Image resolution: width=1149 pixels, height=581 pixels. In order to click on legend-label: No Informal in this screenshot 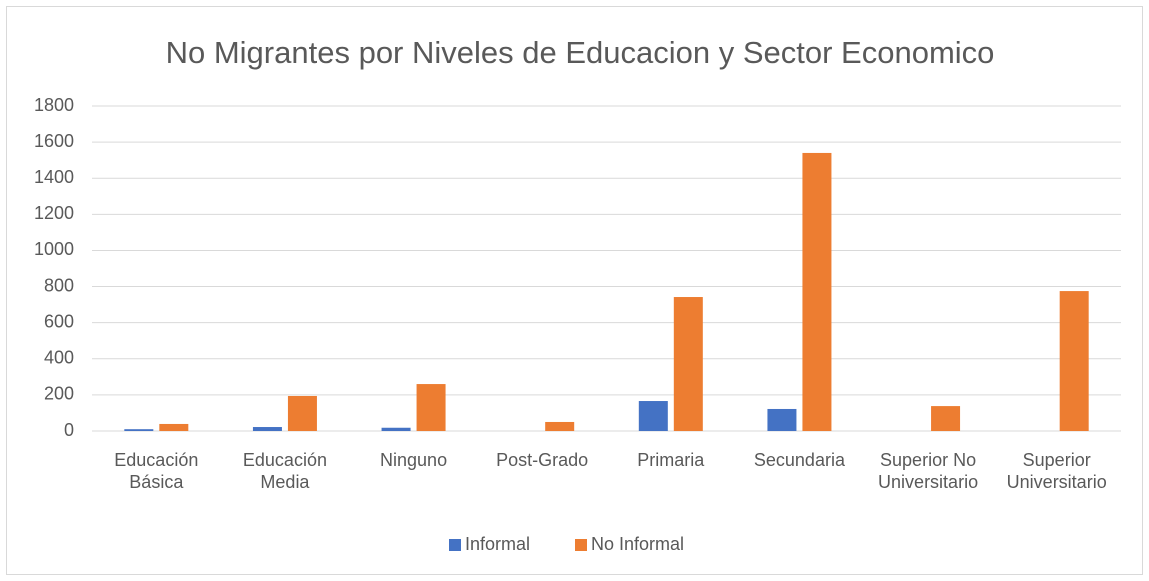, I will do `click(637, 544)`.